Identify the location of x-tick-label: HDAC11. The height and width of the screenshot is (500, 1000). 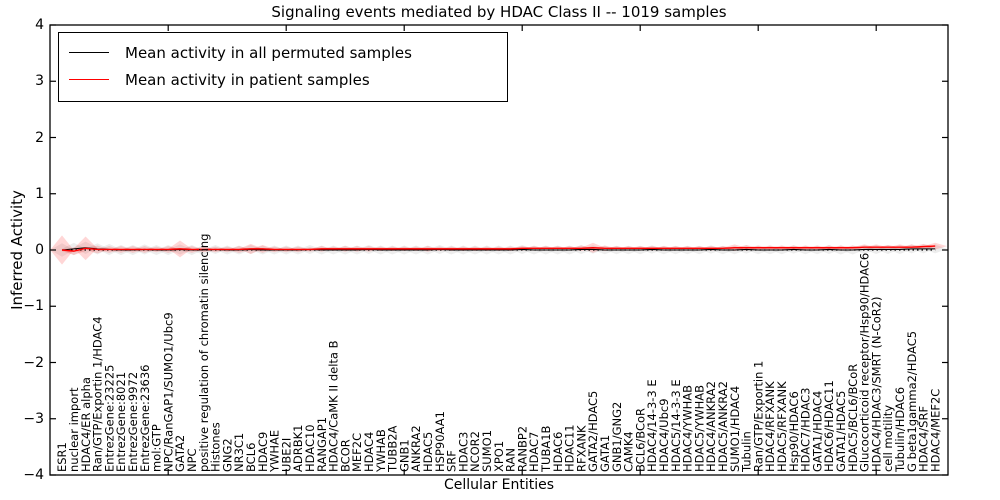
(570, 448).